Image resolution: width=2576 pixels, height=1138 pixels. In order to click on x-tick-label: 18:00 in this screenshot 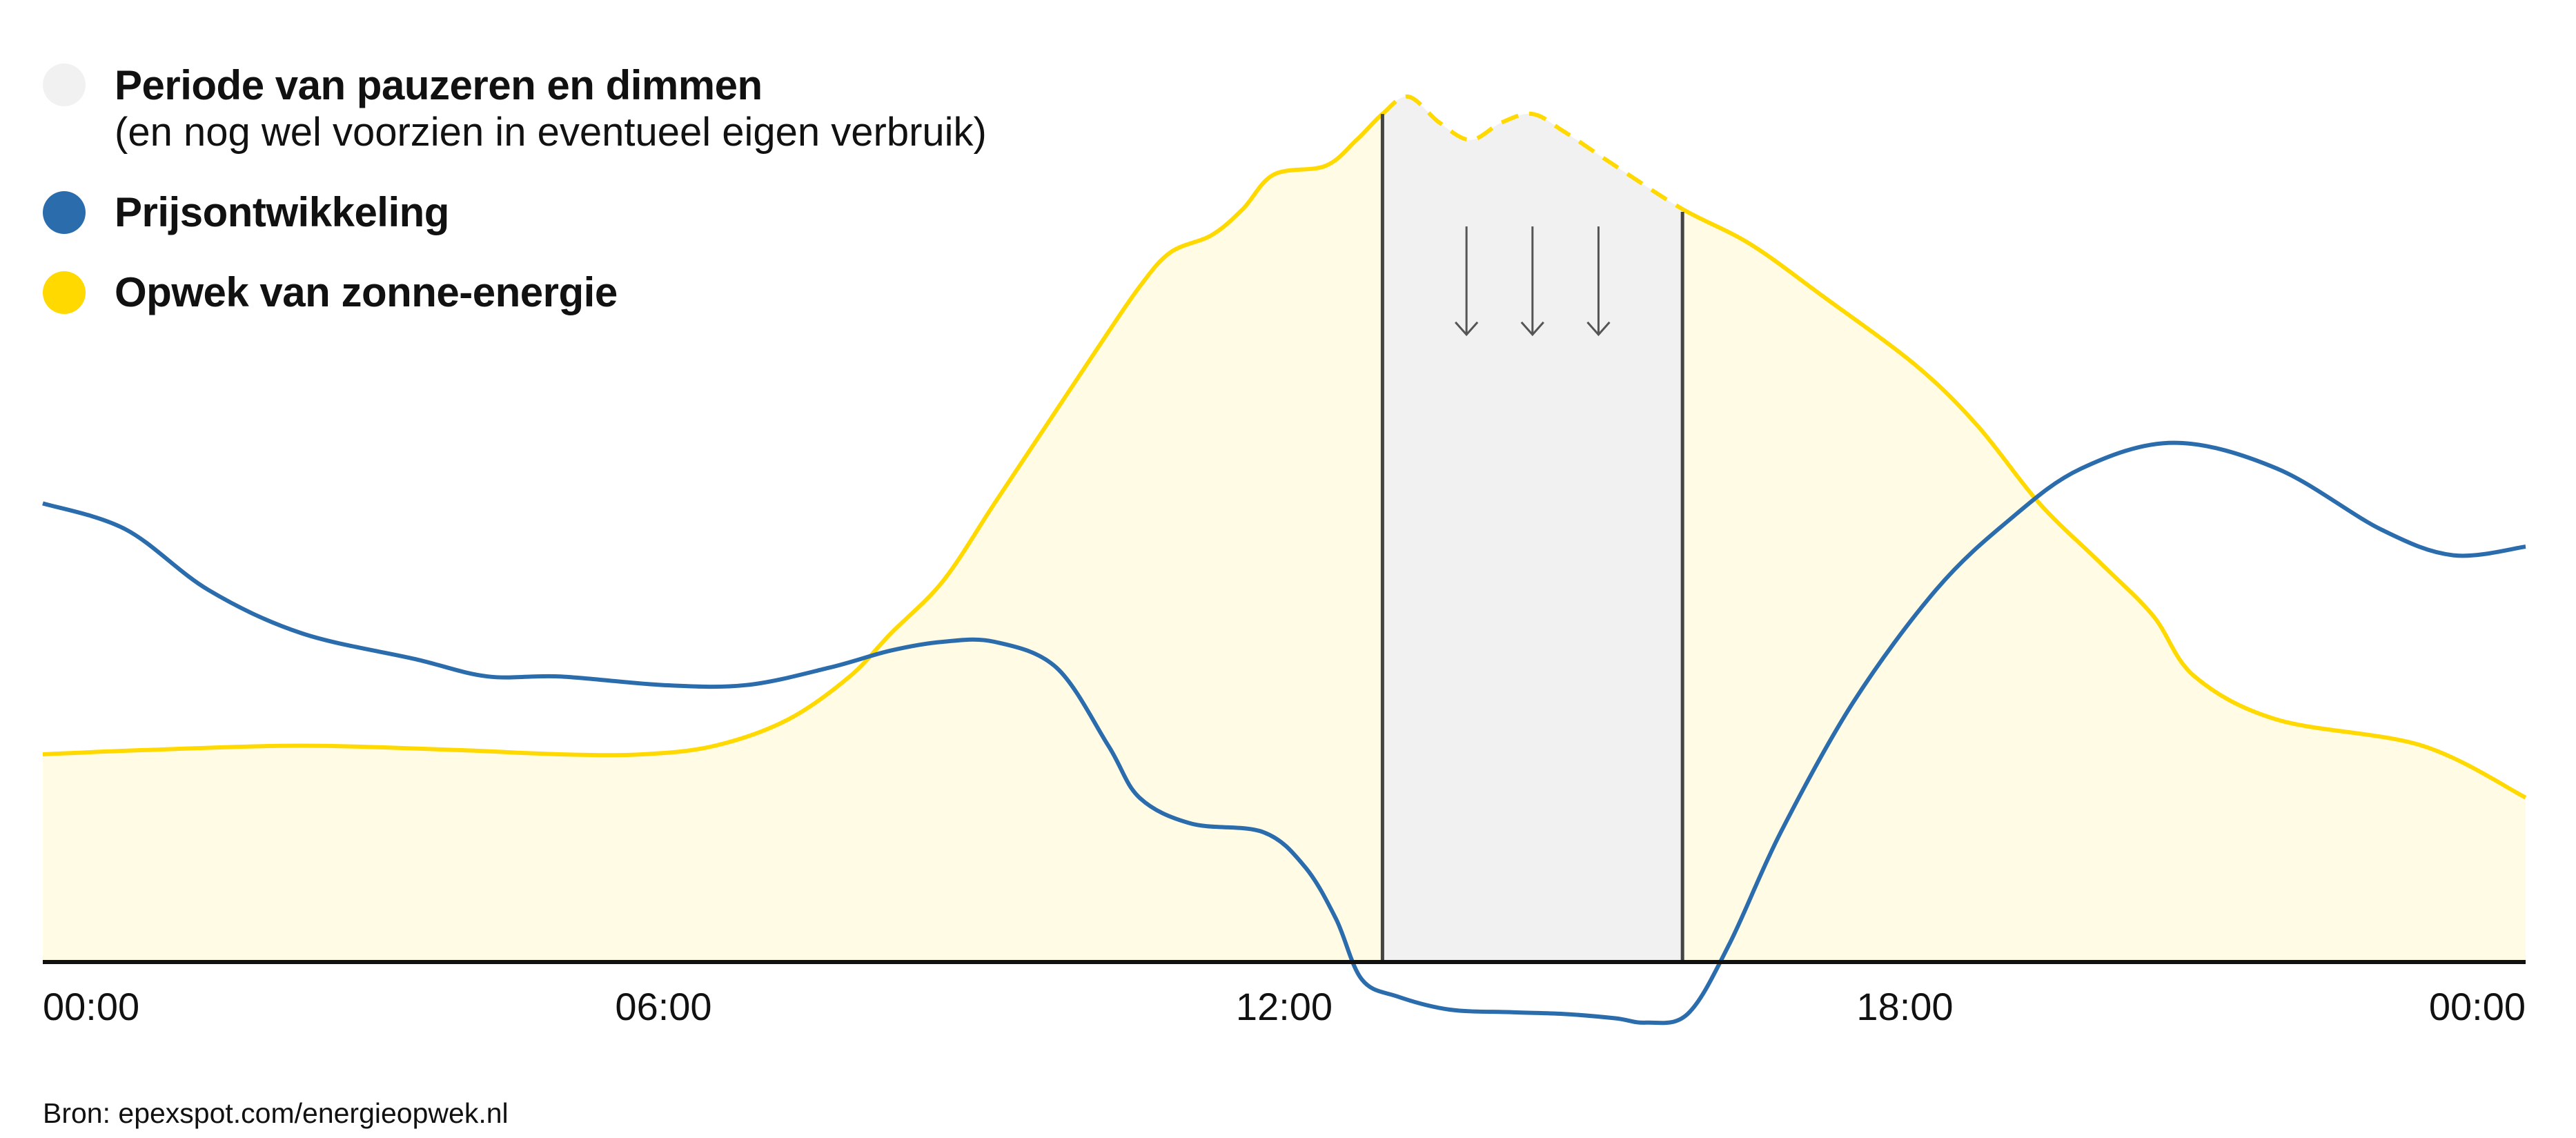, I will do `click(1904, 1006)`.